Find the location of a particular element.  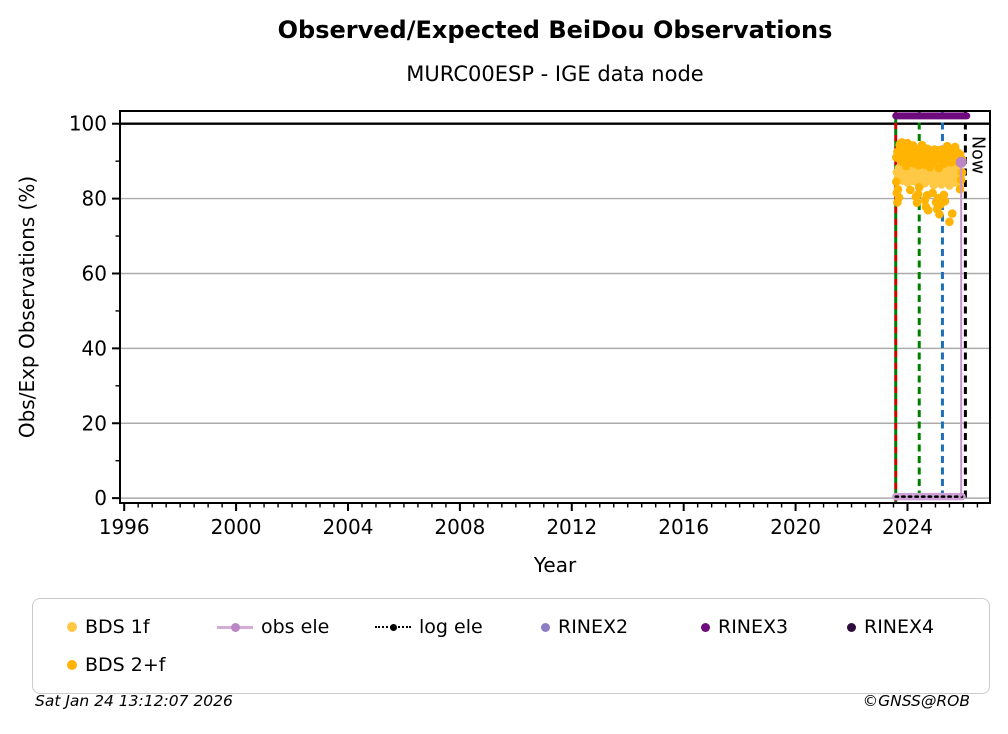

legend-label: RINEX2 is located at coordinates (593, 627).